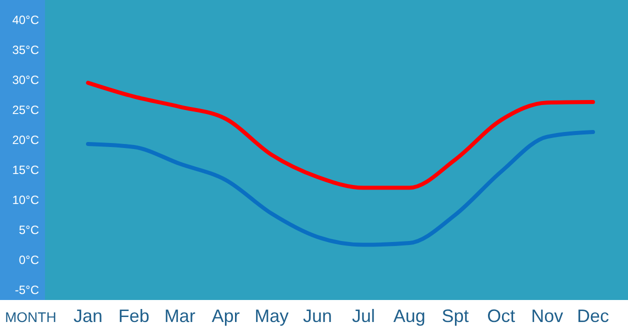  Describe the element at coordinates (26, 50) in the screenshot. I see `y-tick-label: 35°C` at that location.